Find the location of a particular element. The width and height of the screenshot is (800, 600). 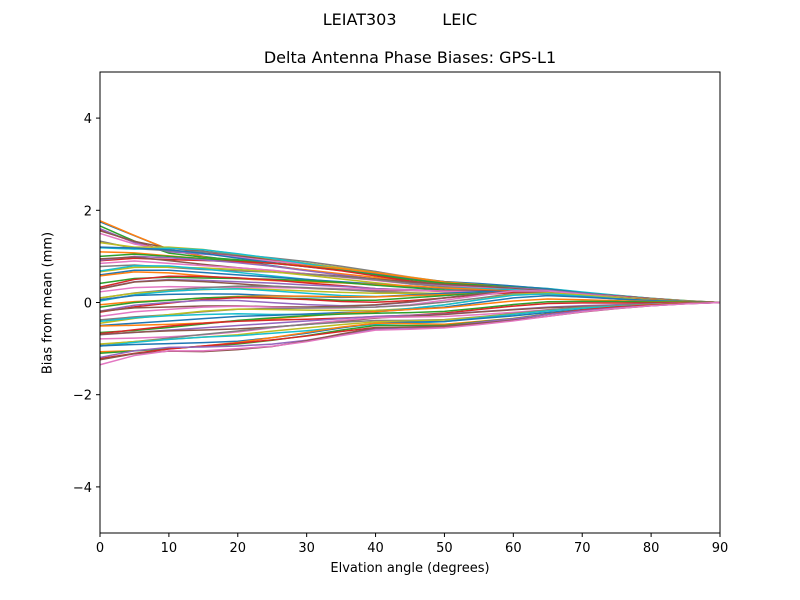

x-axis-ticks: 0 10 20 30 40 50 60 70 80 90 is located at coordinates (412, 544).